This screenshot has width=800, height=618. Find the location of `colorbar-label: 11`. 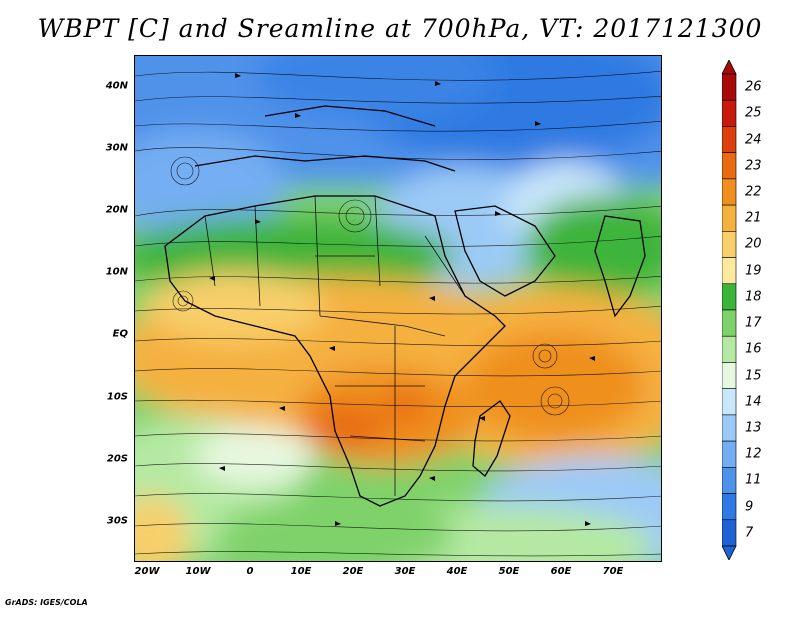

colorbar-label: 11 is located at coordinates (753, 480).